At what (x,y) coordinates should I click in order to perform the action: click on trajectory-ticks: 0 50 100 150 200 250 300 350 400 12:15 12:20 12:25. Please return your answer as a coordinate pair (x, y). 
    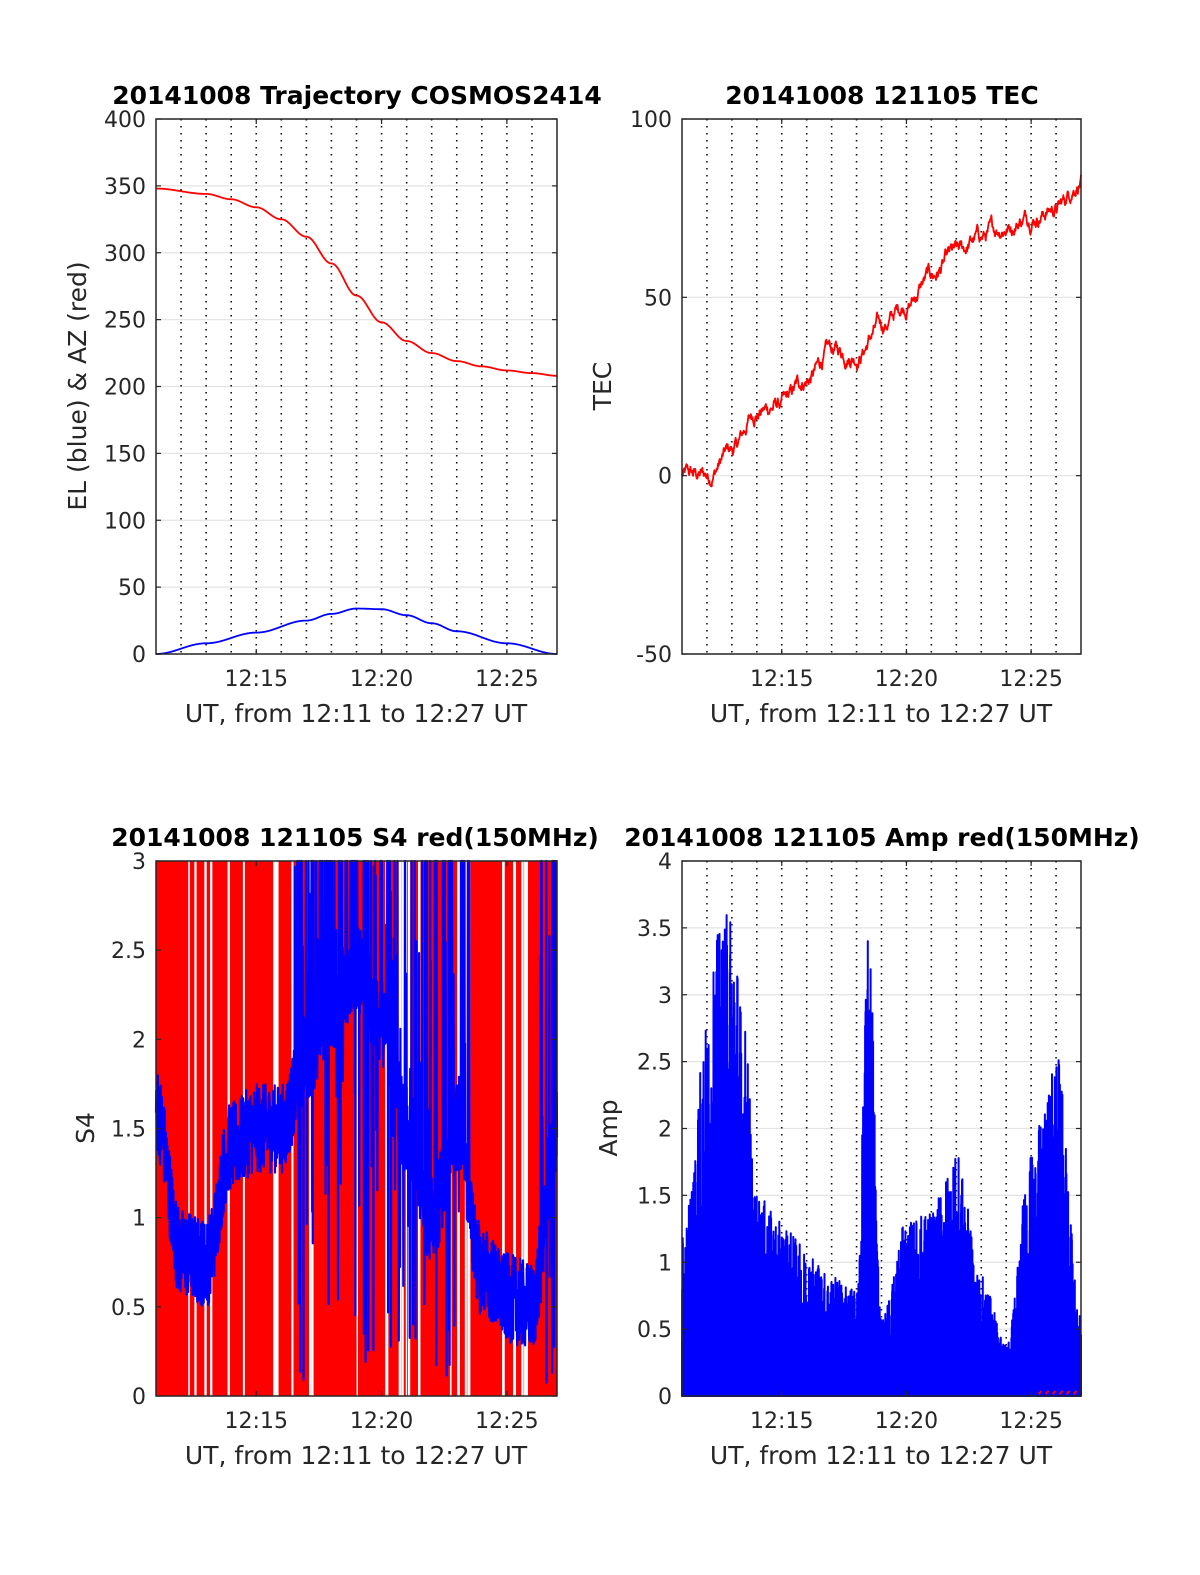
    Looking at the image, I should click on (330, 400).